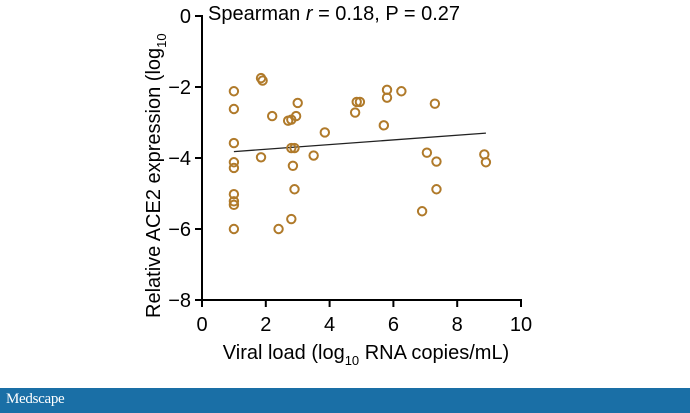 The height and width of the screenshot is (413, 690). Describe the element at coordinates (179, 159) in the screenshot. I see `y-tick-label: −4` at that location.